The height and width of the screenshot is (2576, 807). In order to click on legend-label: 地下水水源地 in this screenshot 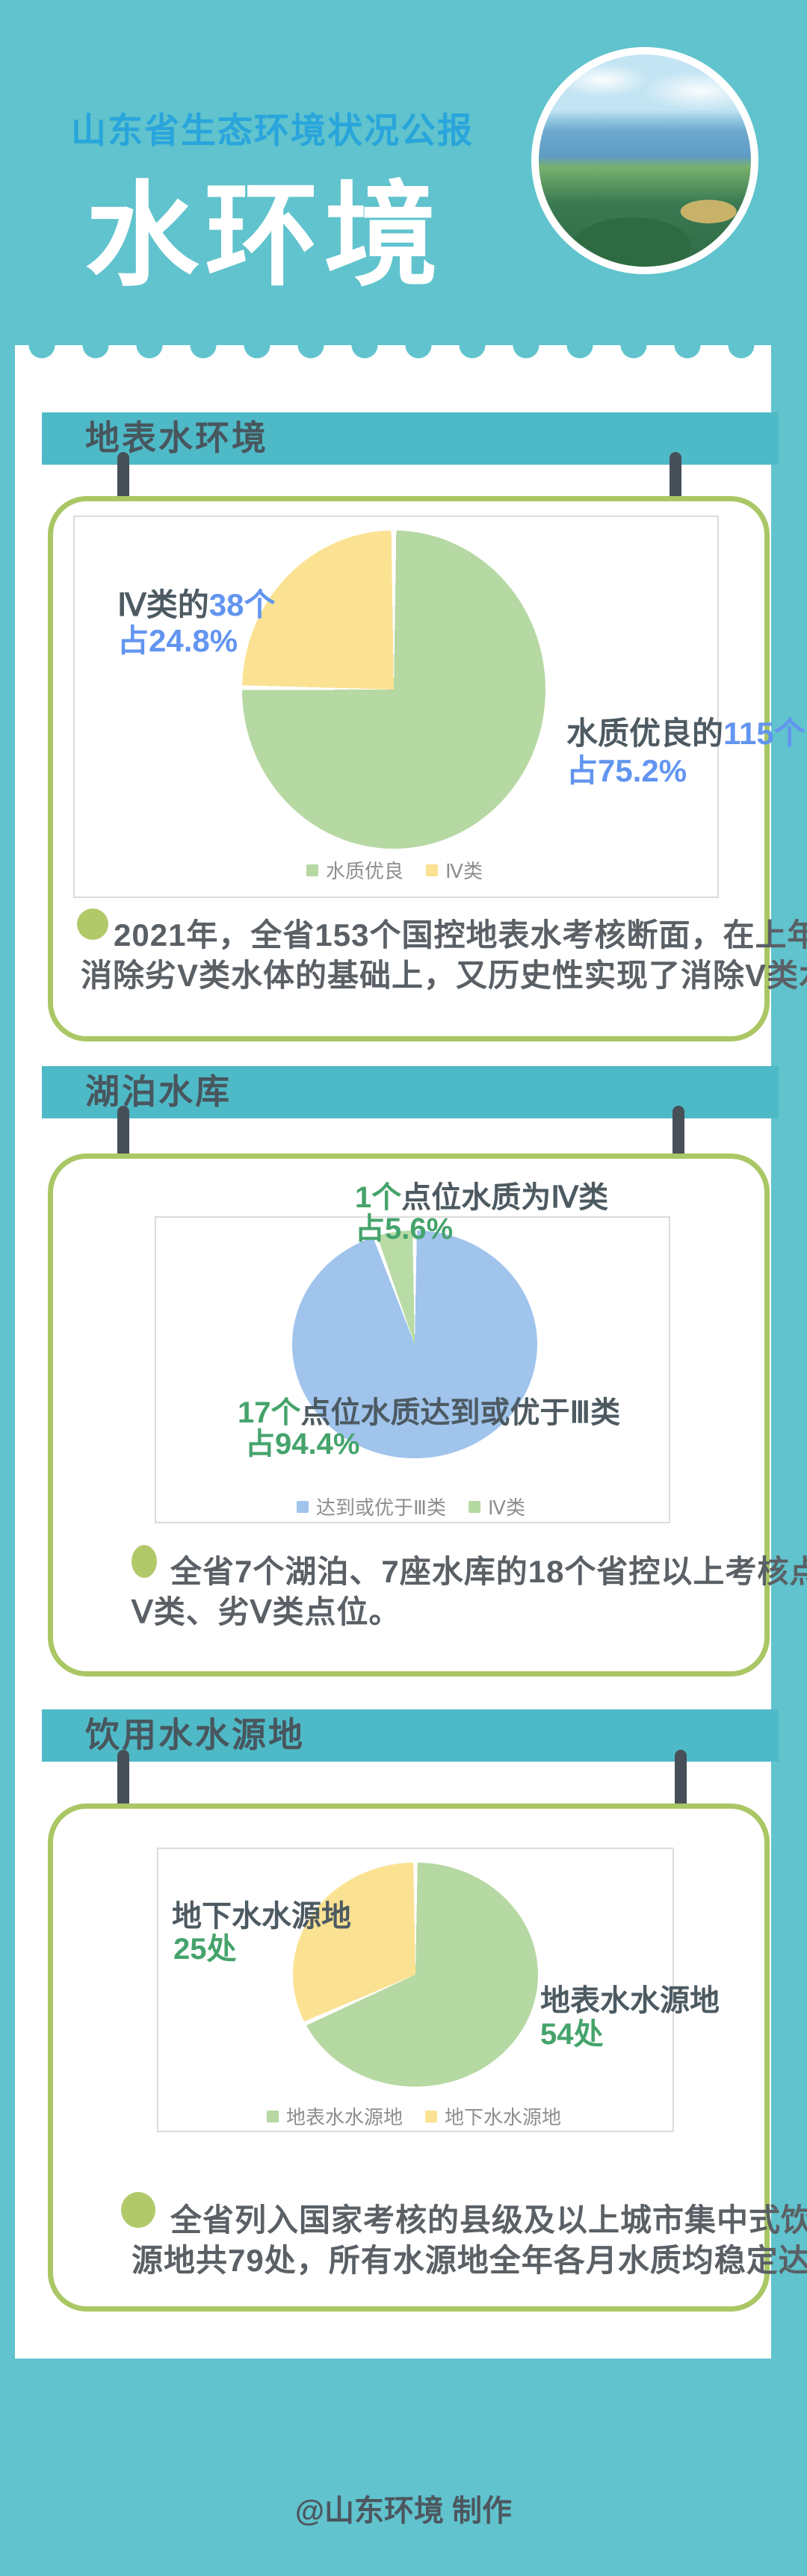, I will do `click(503, 2117)`.